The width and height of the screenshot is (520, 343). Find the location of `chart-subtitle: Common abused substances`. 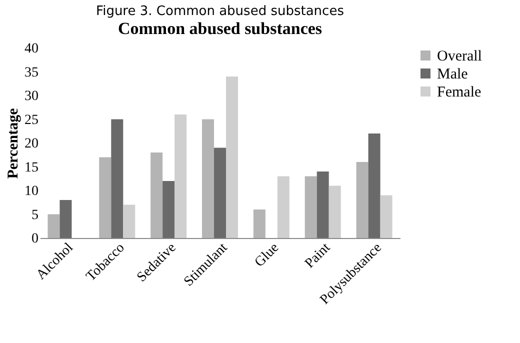

chart-subtitle: Common abused substances is located at coordinates (220, 28).